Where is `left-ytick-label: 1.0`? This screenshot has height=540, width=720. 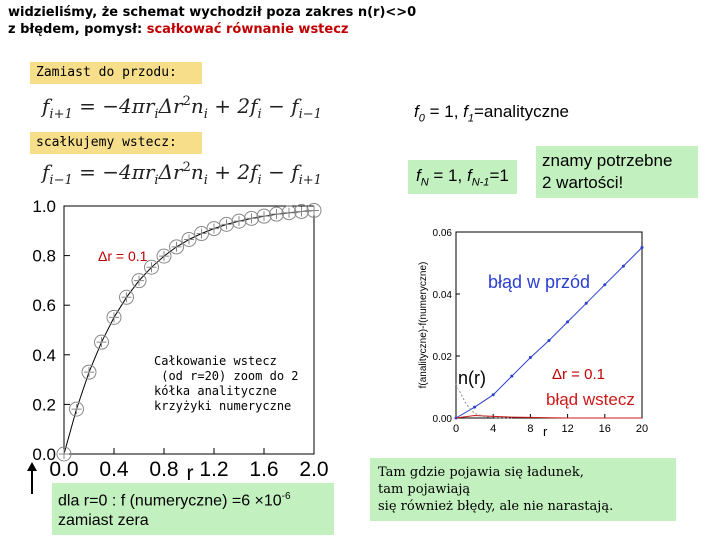
left-ytick-label: 1.0 is located at coordinates (44, 206).